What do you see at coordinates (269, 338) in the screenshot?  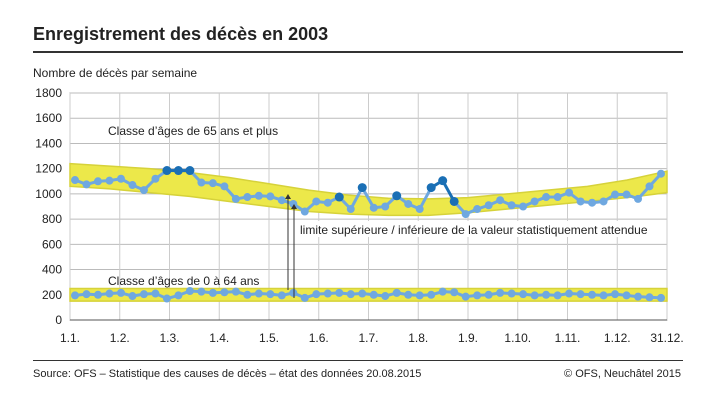 I see `x-tick-label: 1.5.` at bounding box center [269, 338].